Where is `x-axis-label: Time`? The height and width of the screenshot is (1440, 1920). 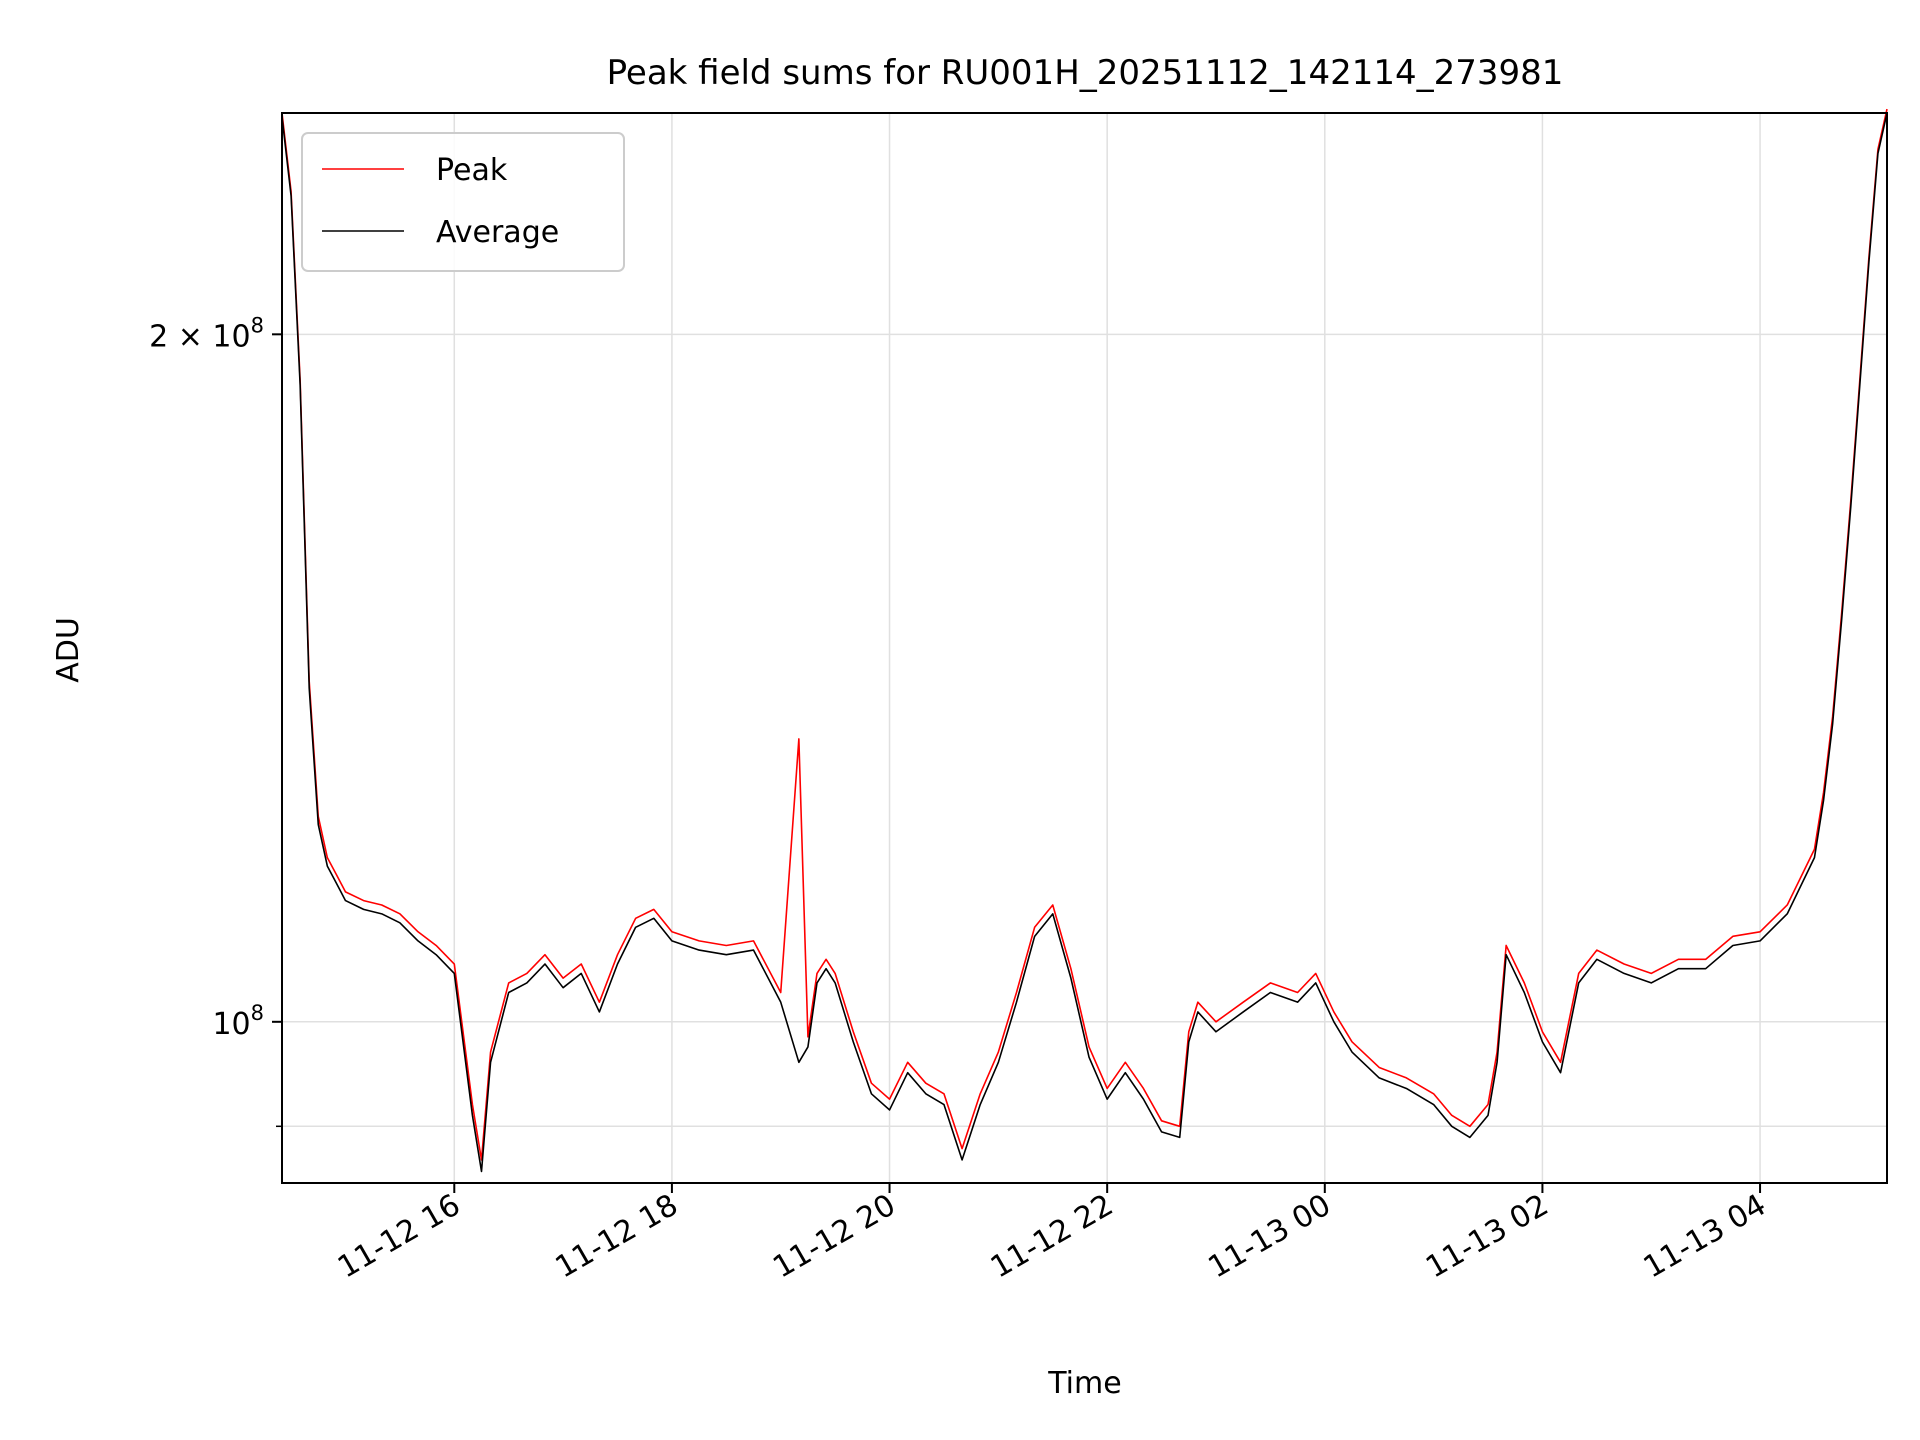
x-axis-label: Time is located at coordinates (1084, 1383).